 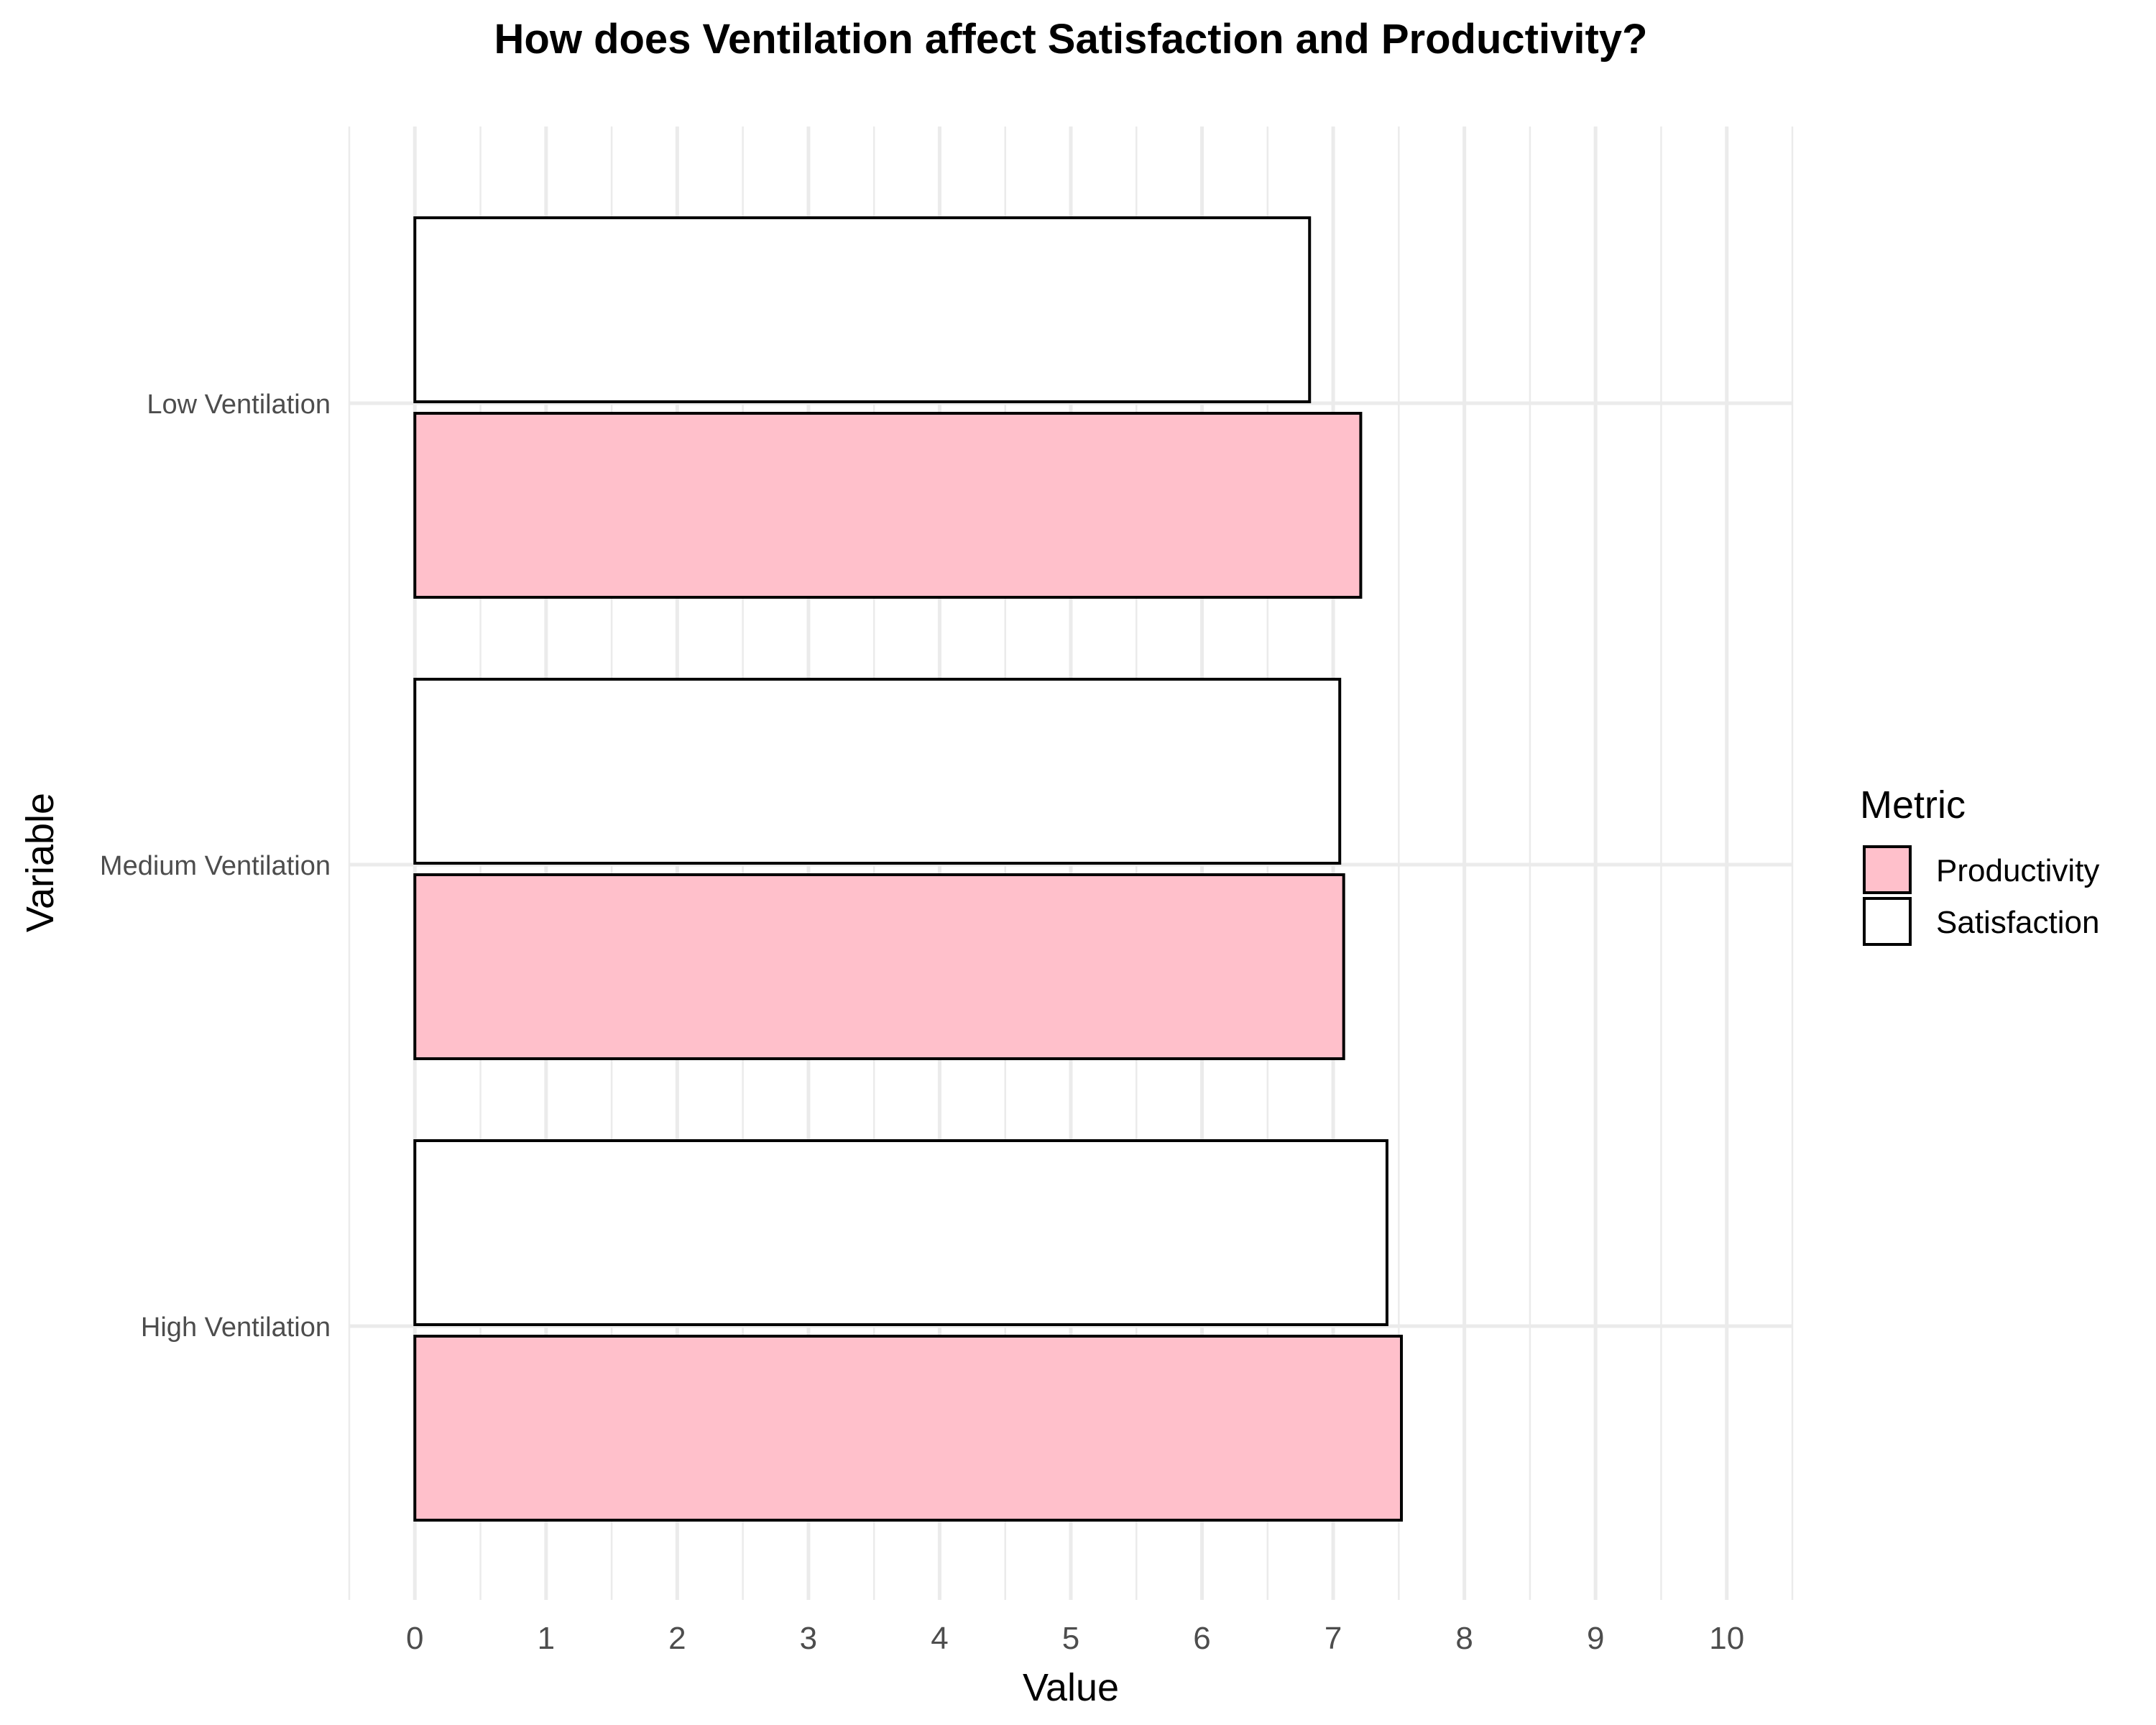 I want to click on x-tick-label: 7, so click(x=1333, y=1638).